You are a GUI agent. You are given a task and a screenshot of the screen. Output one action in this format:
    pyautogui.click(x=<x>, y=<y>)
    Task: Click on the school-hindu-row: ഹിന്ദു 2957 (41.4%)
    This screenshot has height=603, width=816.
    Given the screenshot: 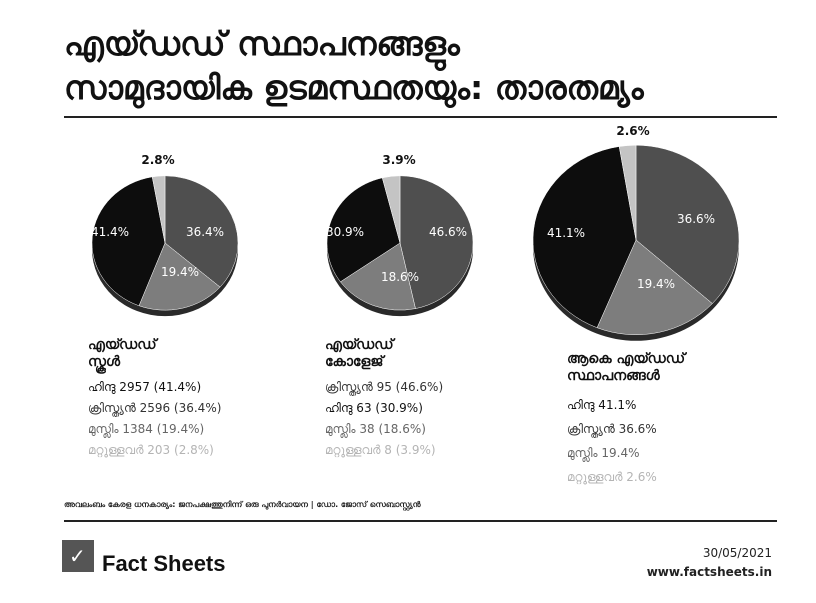 What is the action you would take?
    pyautogui.click(x=145, y=387)
    